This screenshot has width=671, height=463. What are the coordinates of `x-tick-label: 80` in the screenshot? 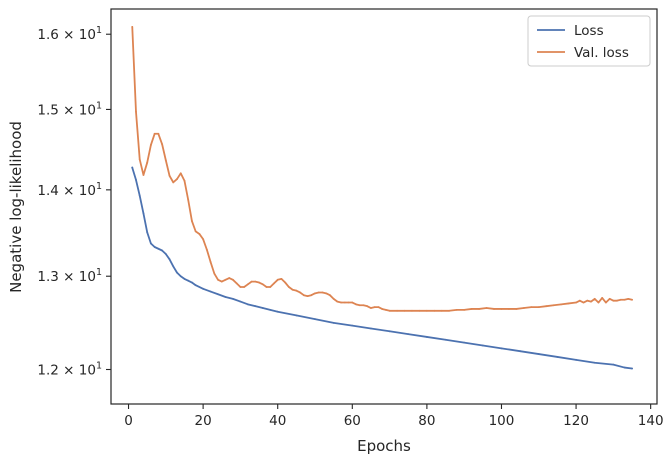 It's located at (426, 421).